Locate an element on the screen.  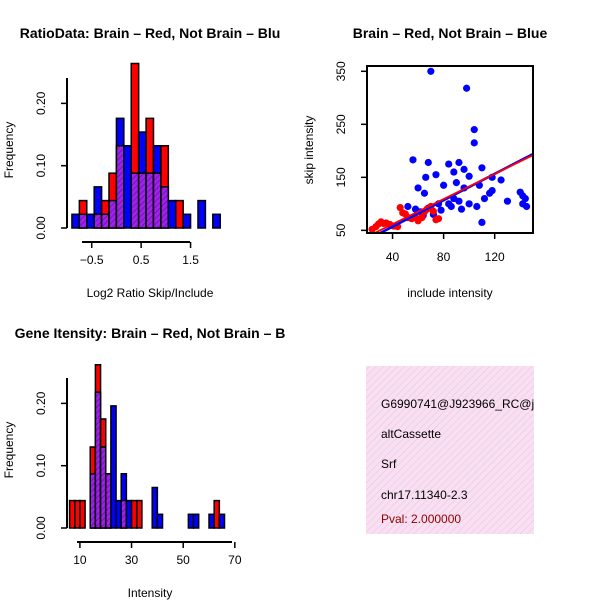
event-type: altCassette is located at coordinates (411, 434).